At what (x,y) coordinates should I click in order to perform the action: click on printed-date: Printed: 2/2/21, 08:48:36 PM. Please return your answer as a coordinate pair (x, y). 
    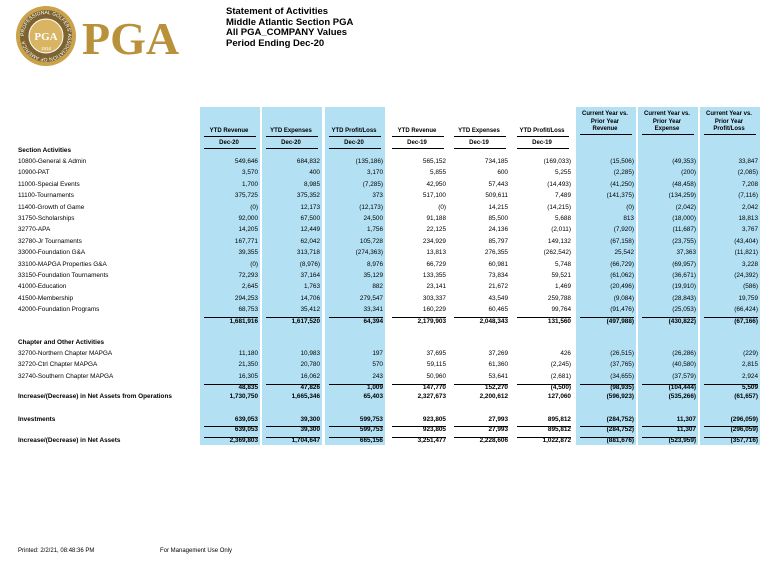
    Looking at the image, I should click on (56, 551).